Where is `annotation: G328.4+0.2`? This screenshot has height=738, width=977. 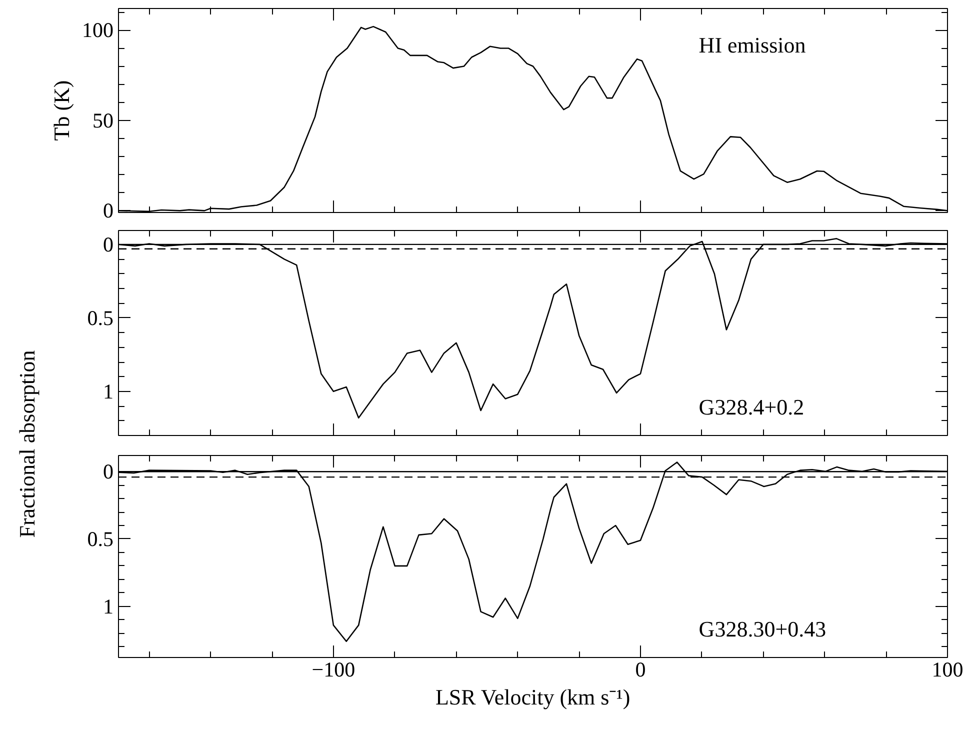
annotation: G328.4+0.2 is located at coordinates (751, 407).